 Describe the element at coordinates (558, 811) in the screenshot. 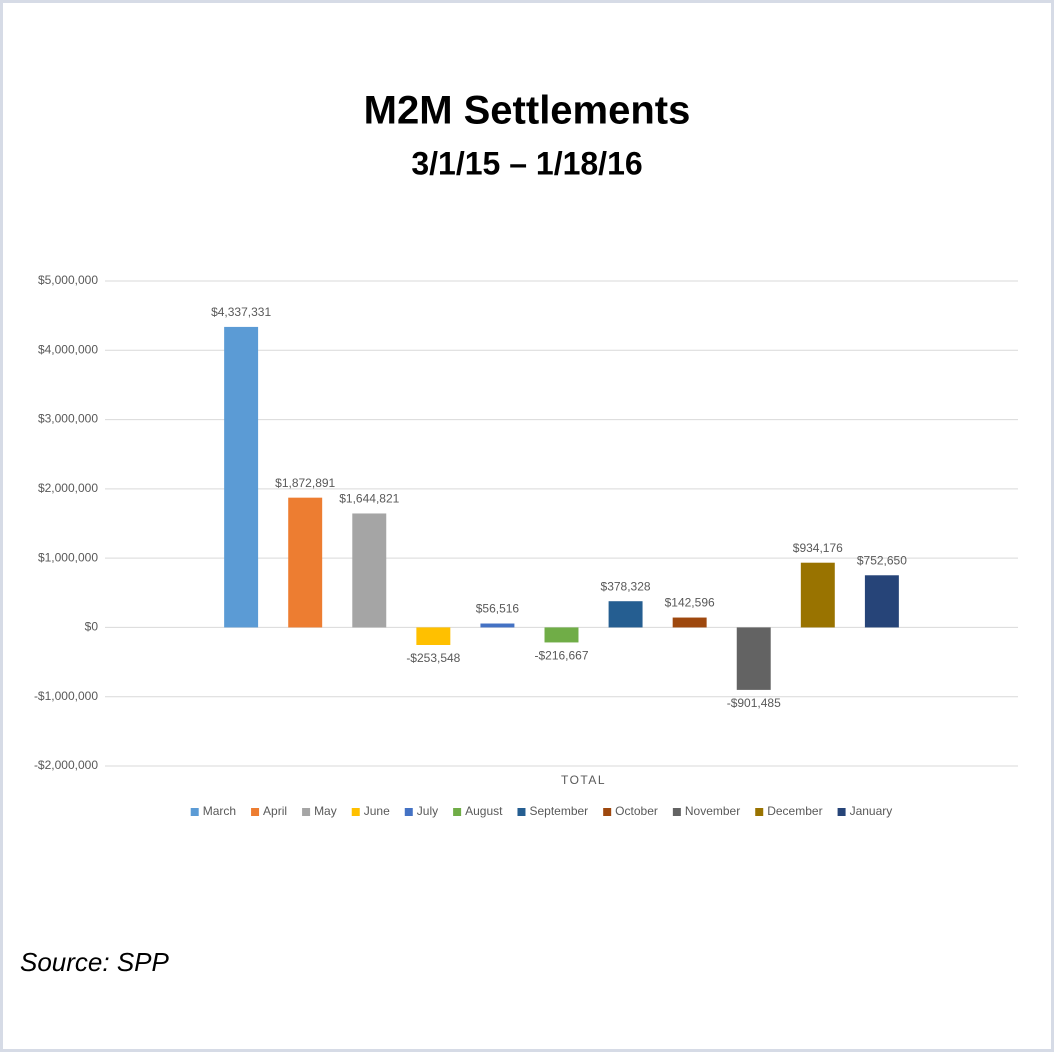

I see `legend-label: September` at that location.